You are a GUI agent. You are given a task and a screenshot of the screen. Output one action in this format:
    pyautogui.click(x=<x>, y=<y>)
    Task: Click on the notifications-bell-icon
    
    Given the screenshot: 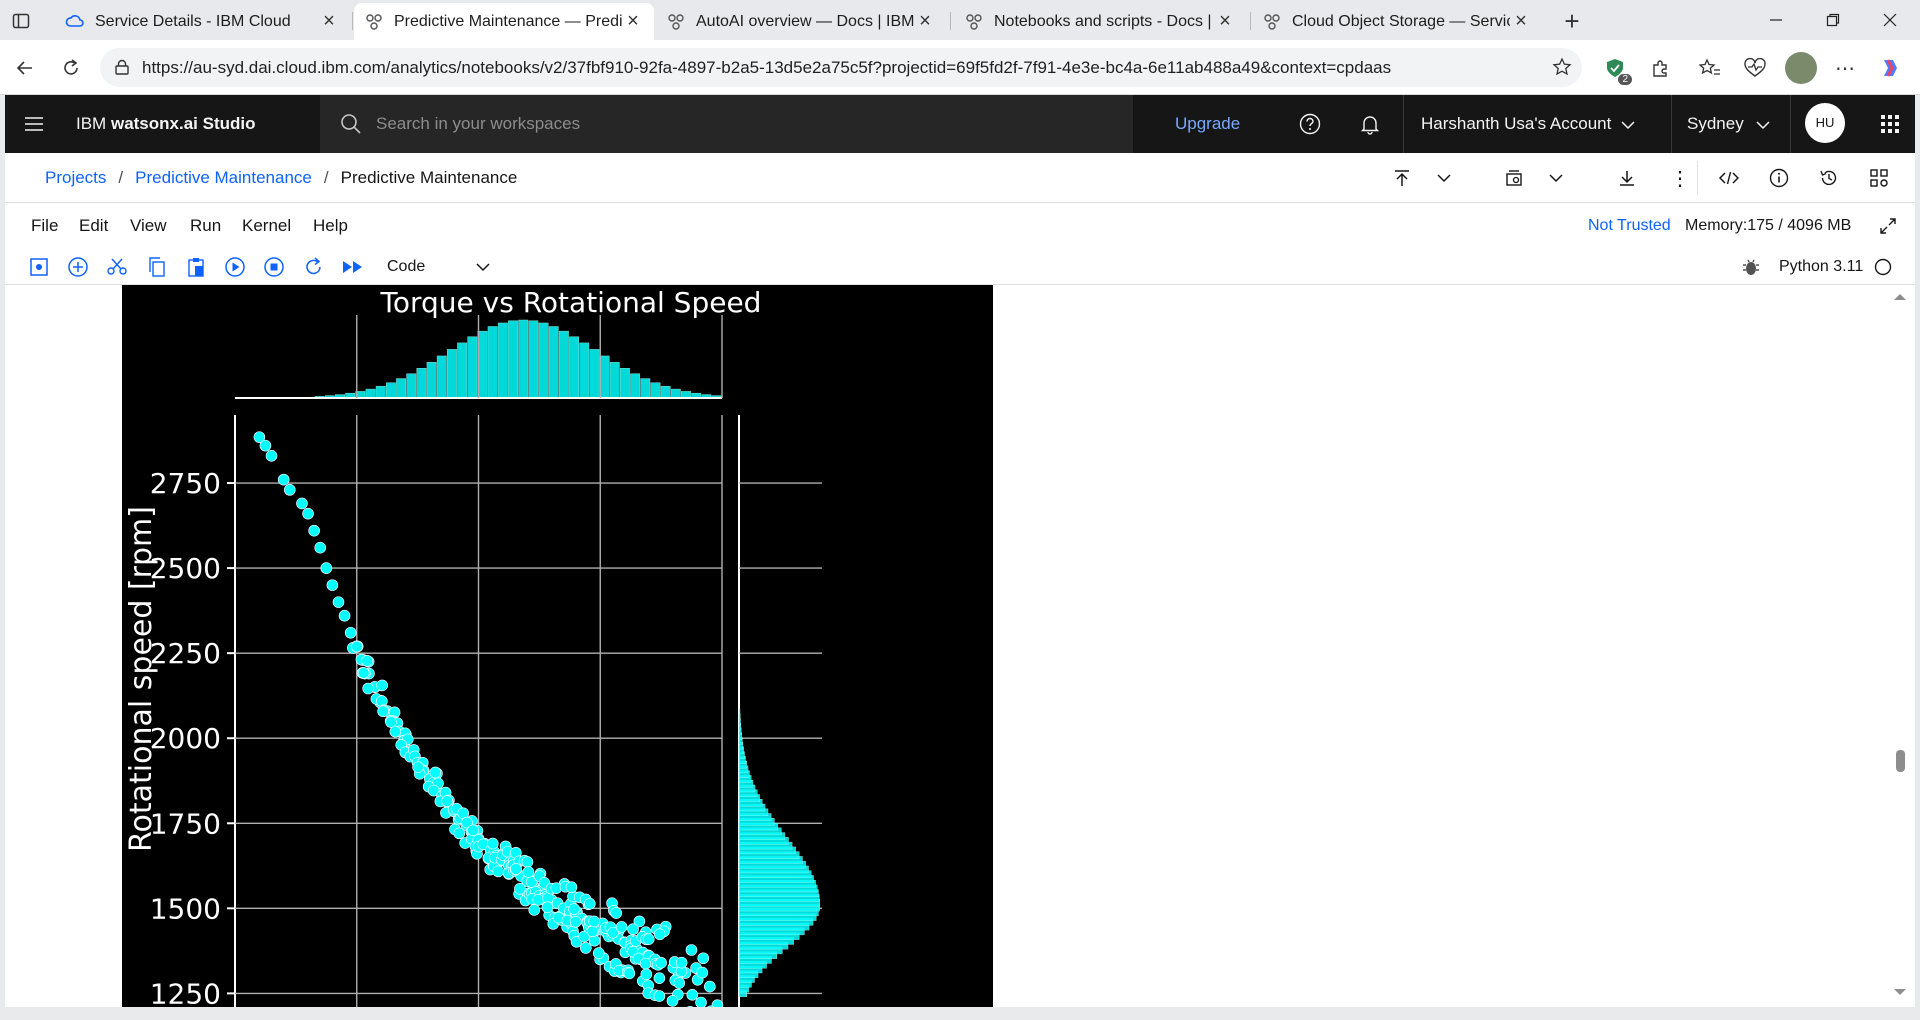 What is the action you would take?
    pyautogui.click(x=1370, y=124)
    